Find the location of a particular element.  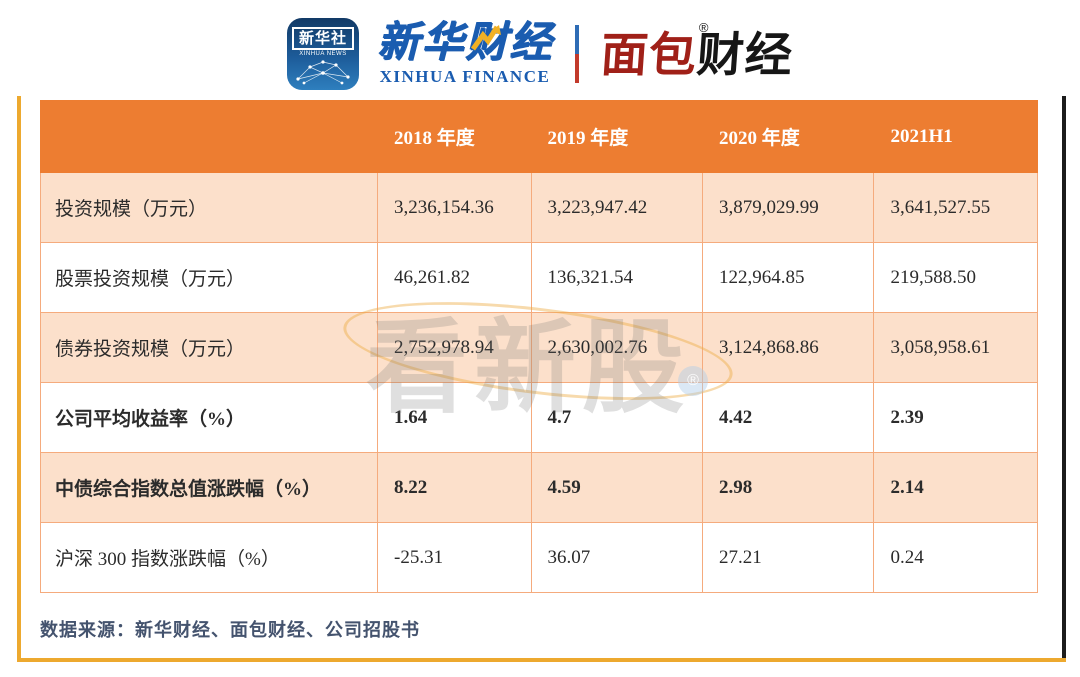

column-header: 2021H1 is located at coordinates (955, 136).